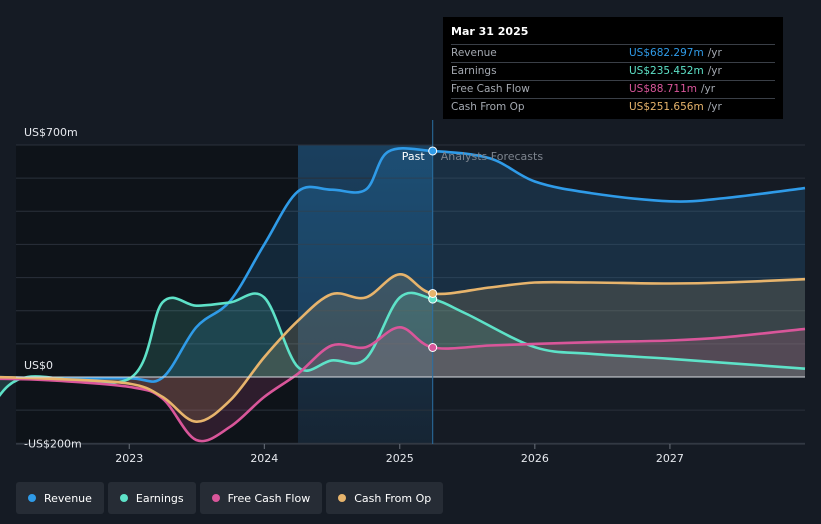 Image resolution: width=821 pixels, height=524 pixels. Describe the element at coordinates (365, 294) in the screenshot. I see `highlight-band` at that location.